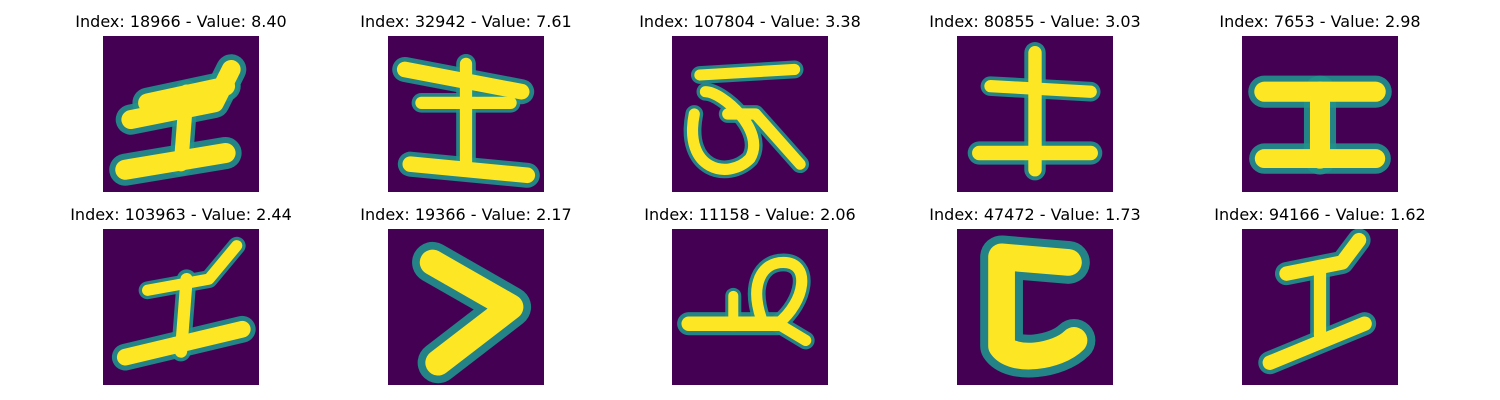 Image resolution: width=1500 pixels, height=400 pixels. Describe the element at coordinates (181, 214) in the screenshot. I see `panel-title: Index: 103963 - Value: 2.44` at that location.